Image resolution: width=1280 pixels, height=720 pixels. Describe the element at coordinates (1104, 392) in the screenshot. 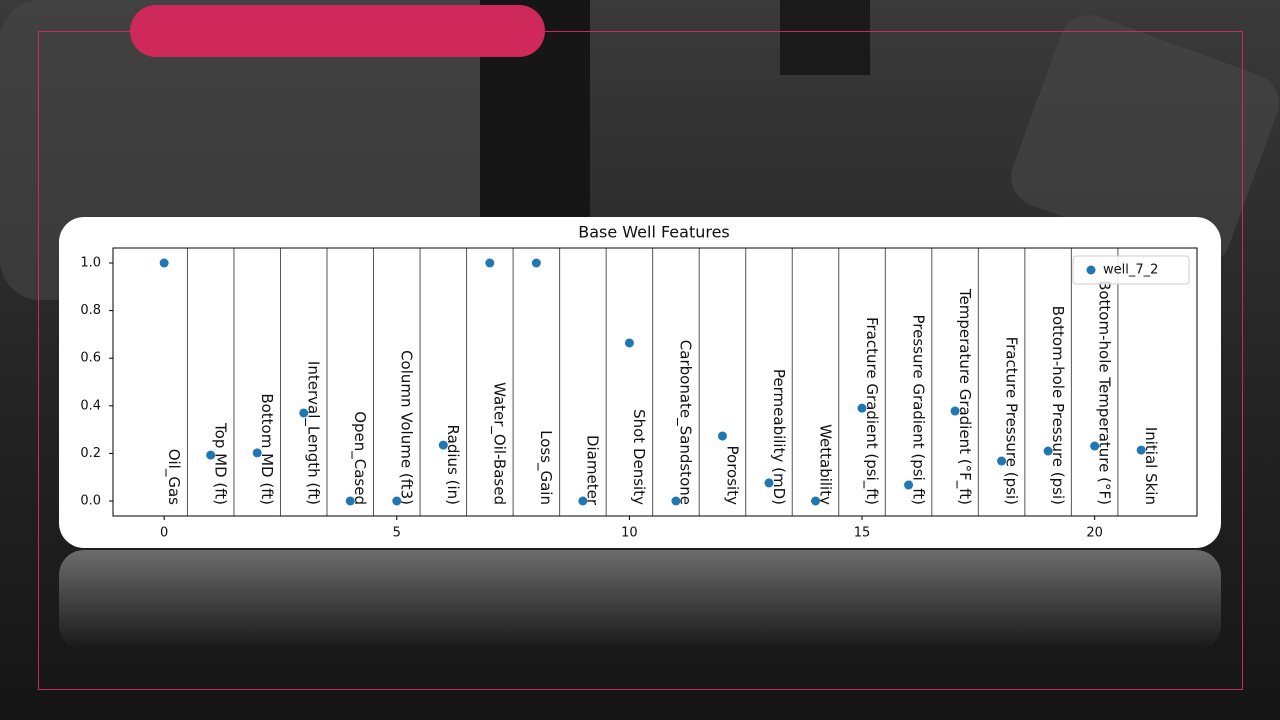

I see `category-label: Bottom-hole Temperature (°F)` at that location.